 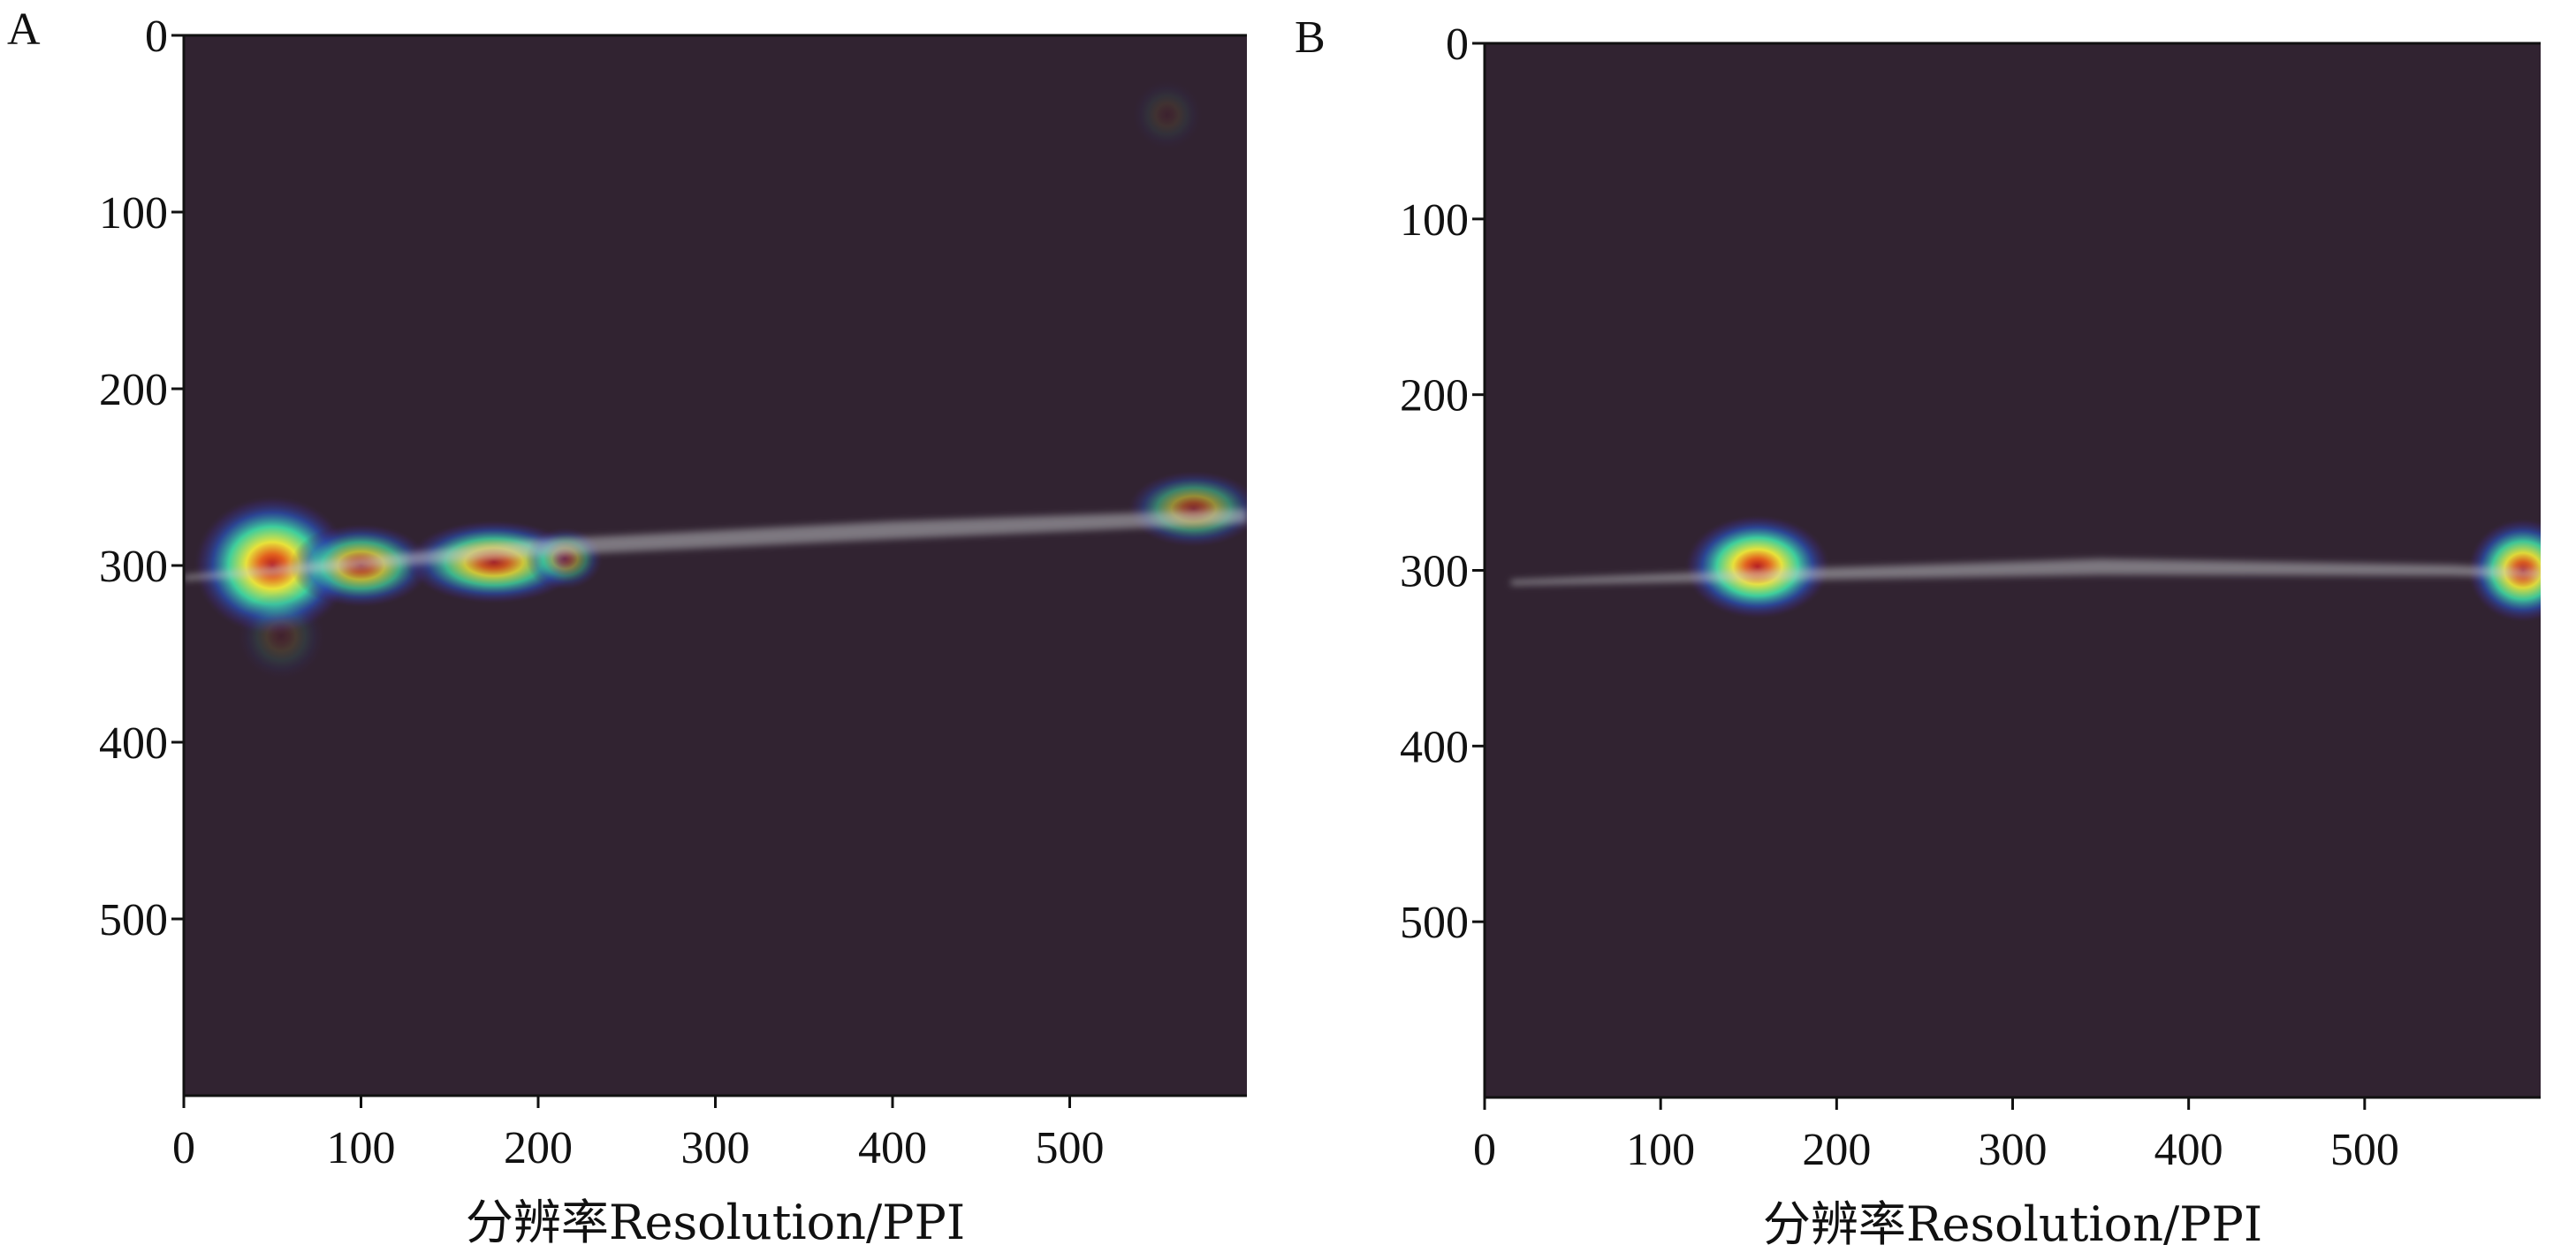 I want to click on panel-letter: A, so click(x=24, y=29).